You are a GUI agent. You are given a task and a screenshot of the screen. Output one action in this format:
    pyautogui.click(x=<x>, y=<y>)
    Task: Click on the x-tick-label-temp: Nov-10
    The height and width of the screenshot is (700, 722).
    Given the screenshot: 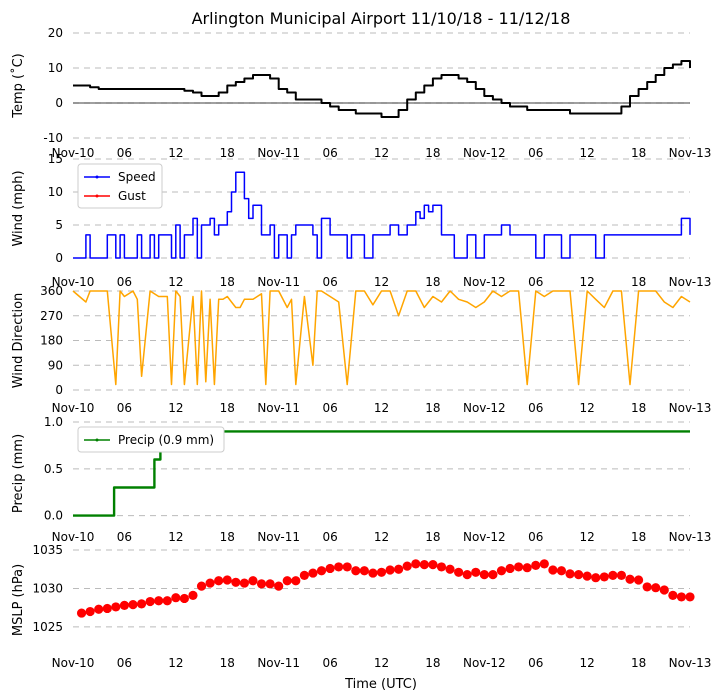 What is the action you would take?
    pyautogui.click(x=73, y=153)
    